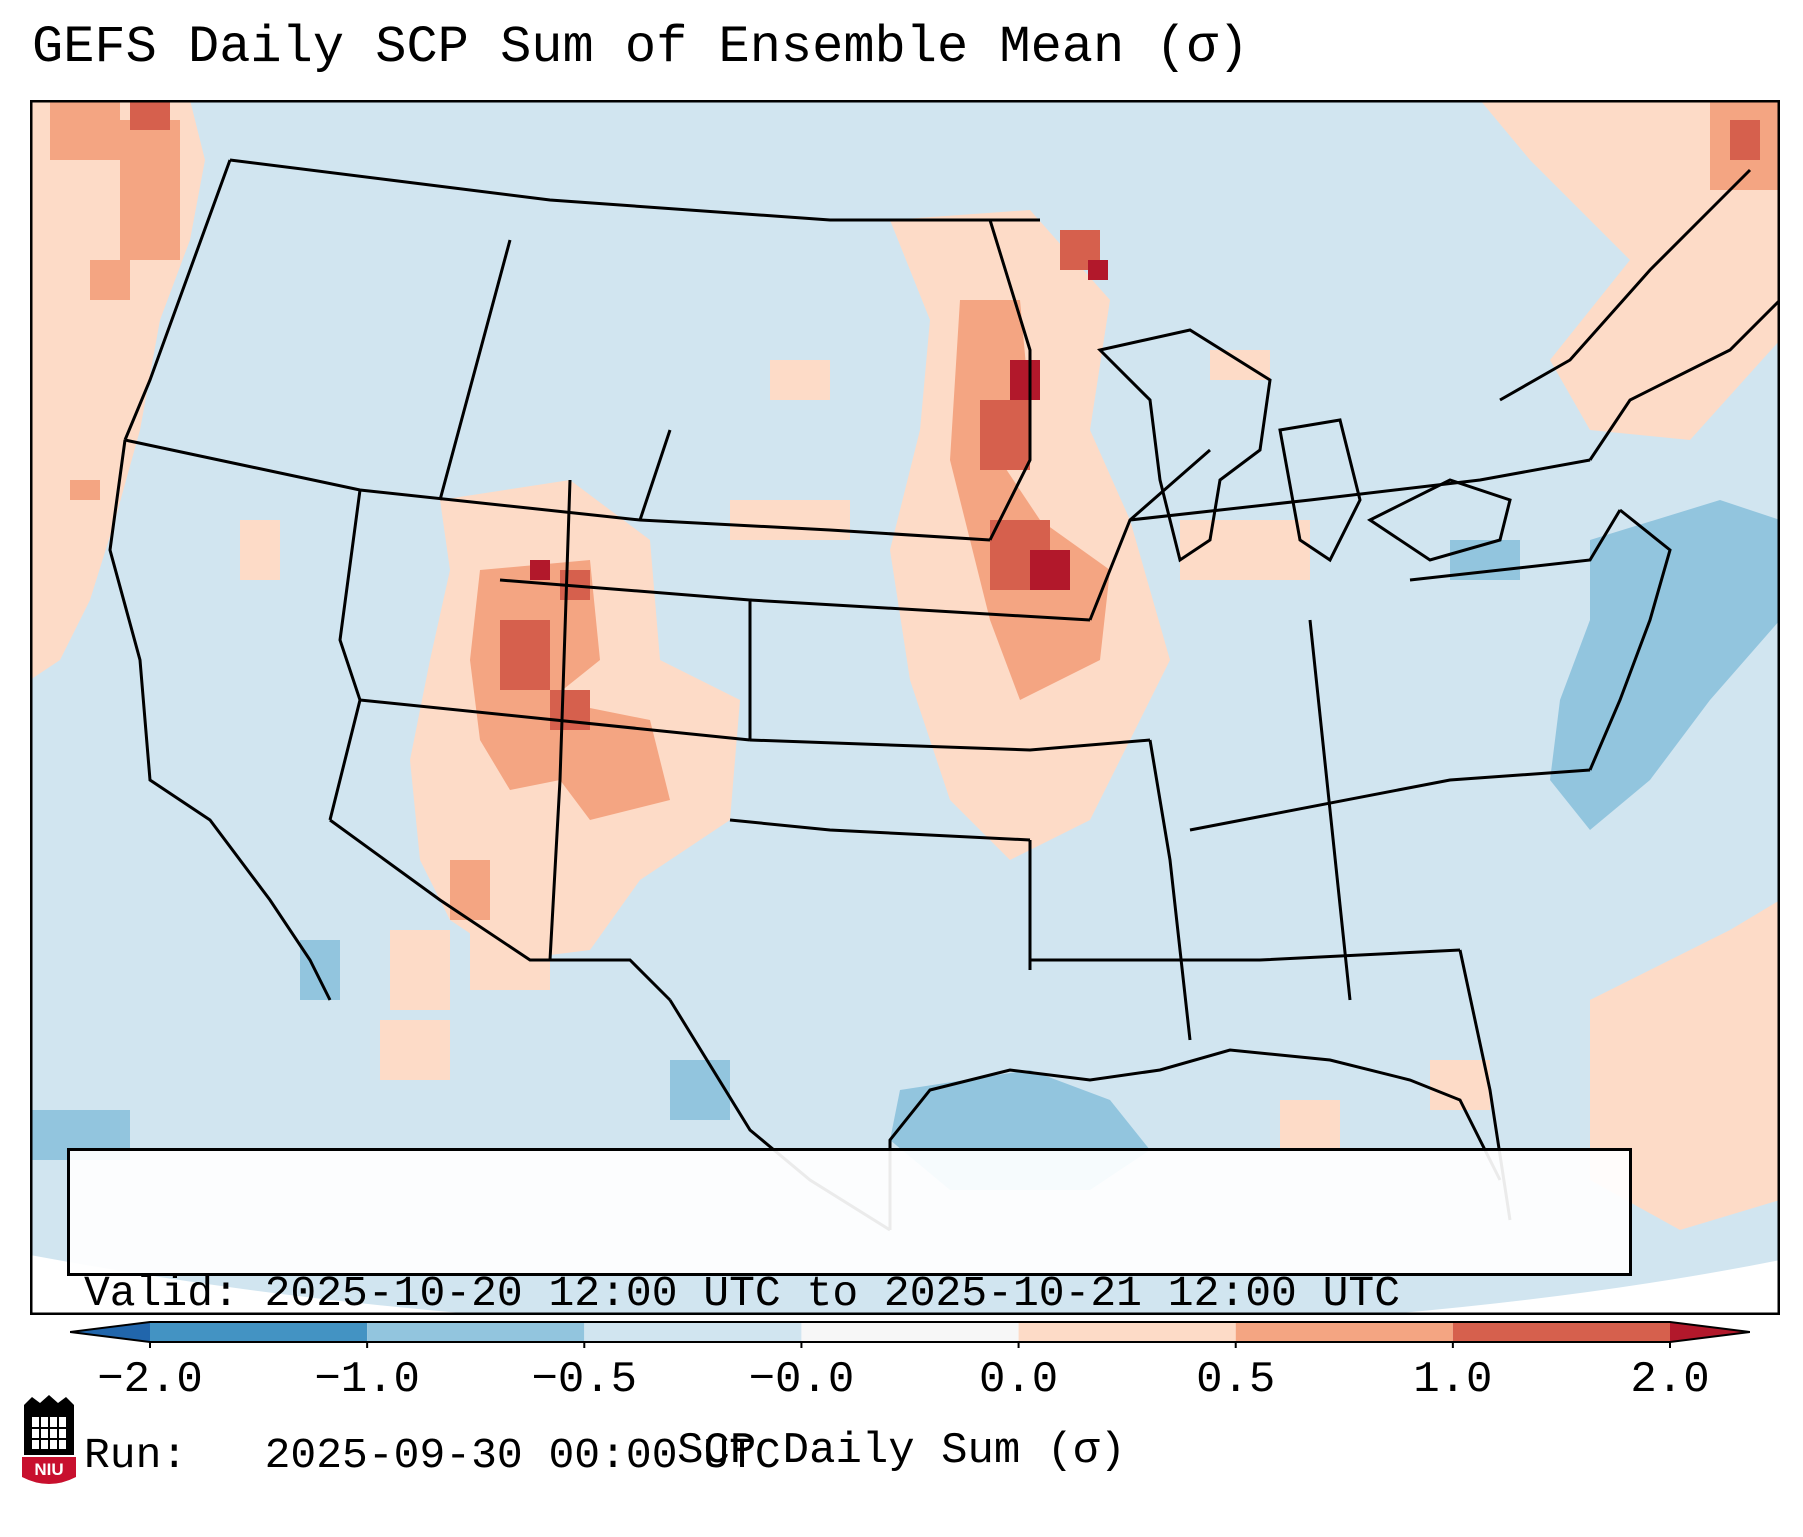 The image size is (1803, 1537). Describe the element at coordinates (1670, 1380) in the screenshot. I see `colorbar-tick-label: 2.0` at that location.